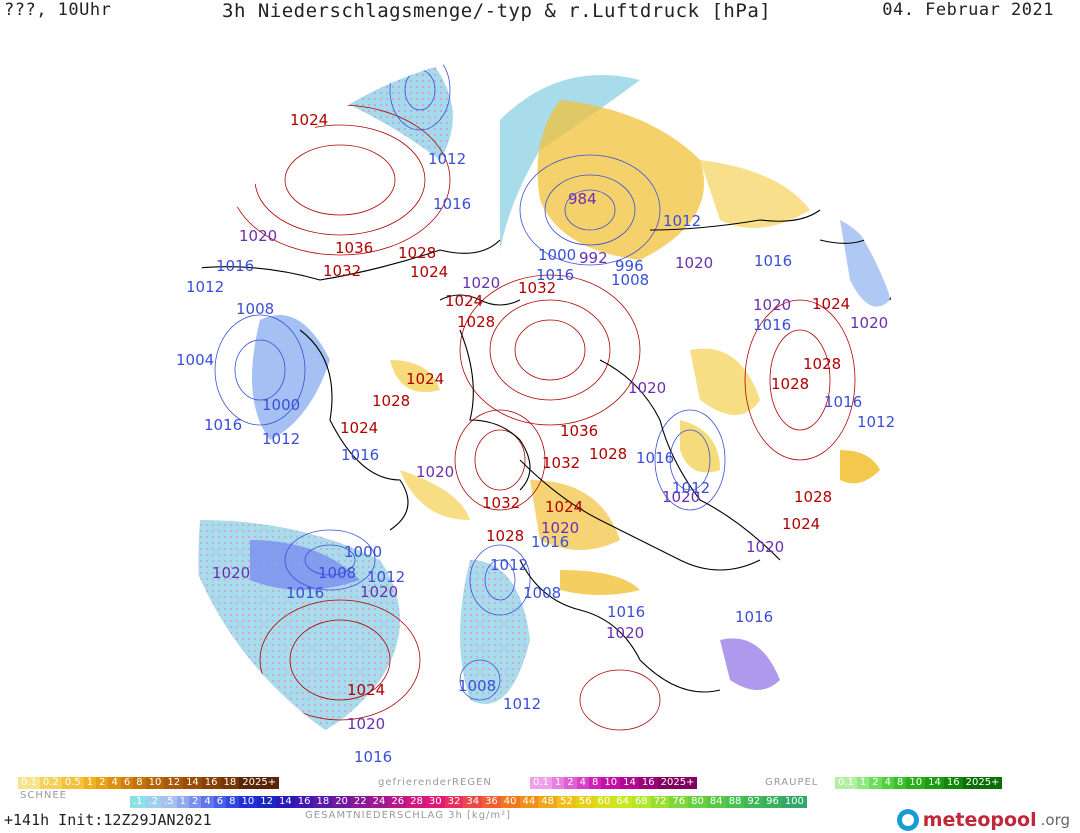  I want to click on legend-swatch: 32, so click(454, 802).